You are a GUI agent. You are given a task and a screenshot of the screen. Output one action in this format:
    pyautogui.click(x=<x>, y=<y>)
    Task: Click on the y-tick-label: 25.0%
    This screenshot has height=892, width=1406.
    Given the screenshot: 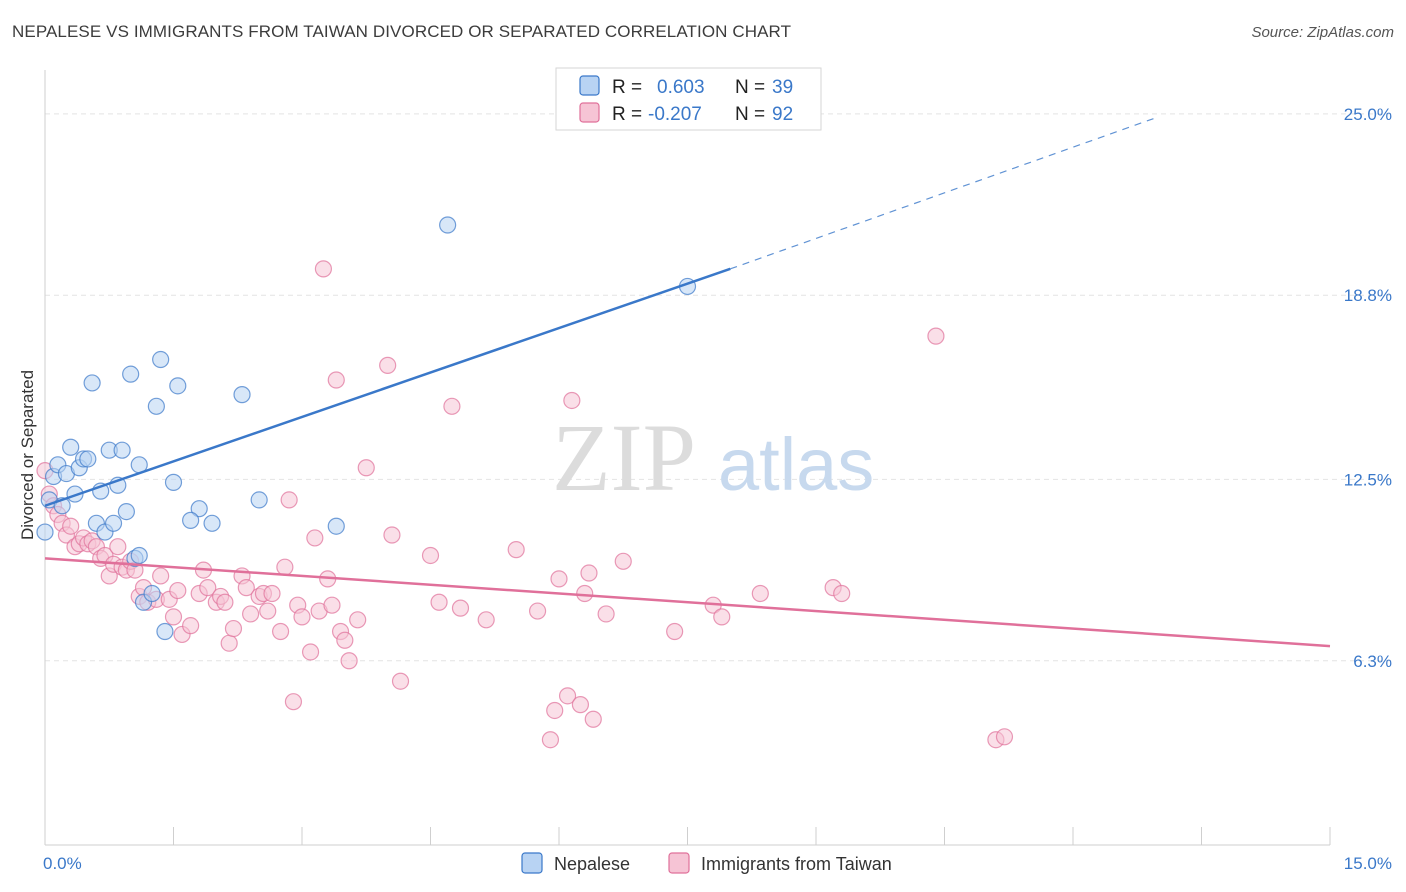 What is the action you would take?
    pyautogui.click(x=1368, y=114)
    